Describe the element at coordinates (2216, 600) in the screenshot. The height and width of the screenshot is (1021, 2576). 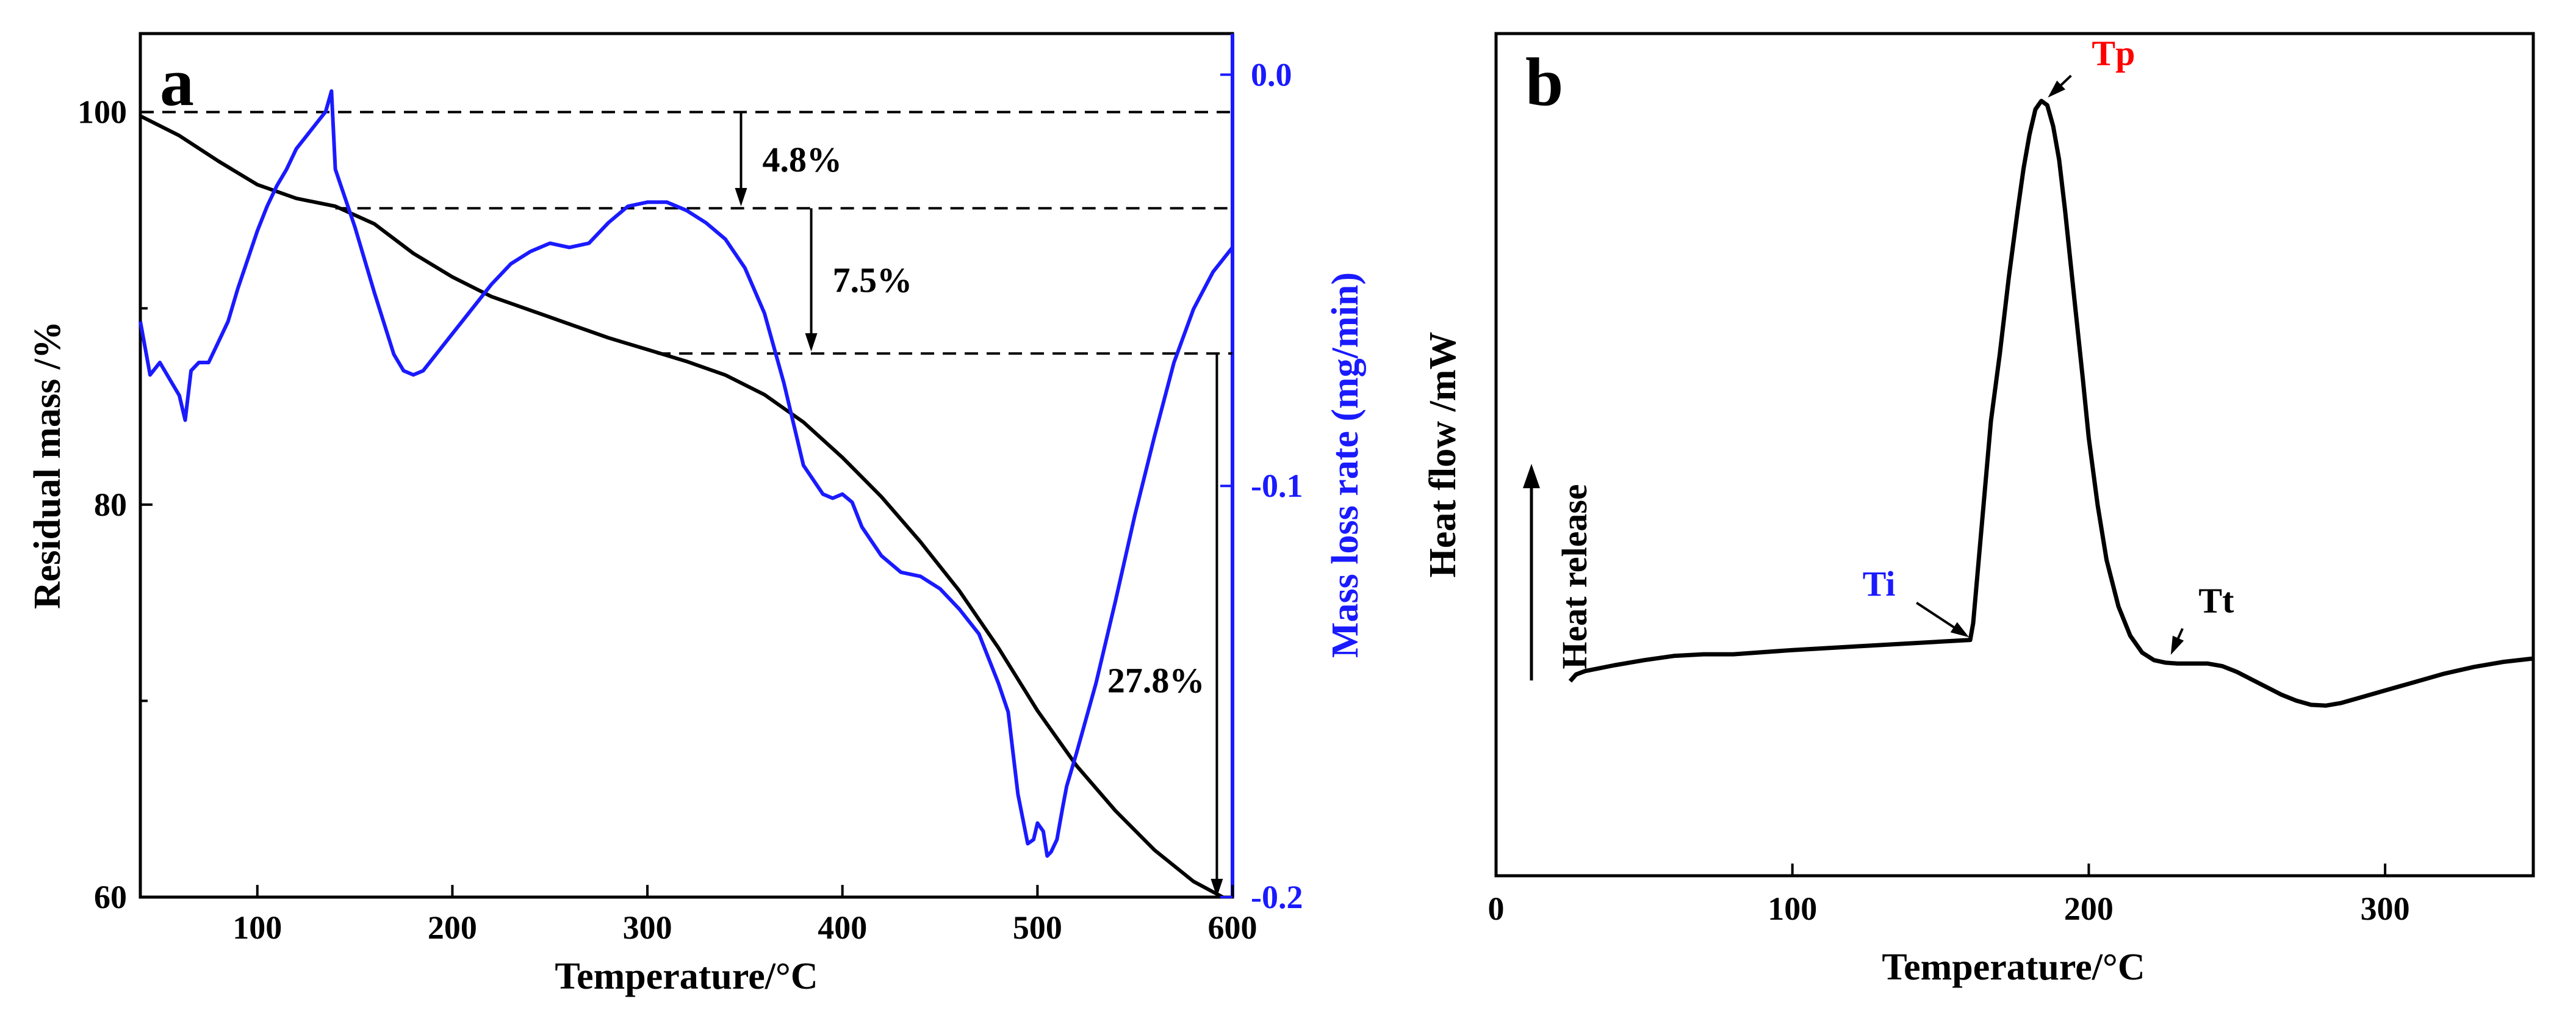
I see `annotation-label-tt: Tt` at that location.